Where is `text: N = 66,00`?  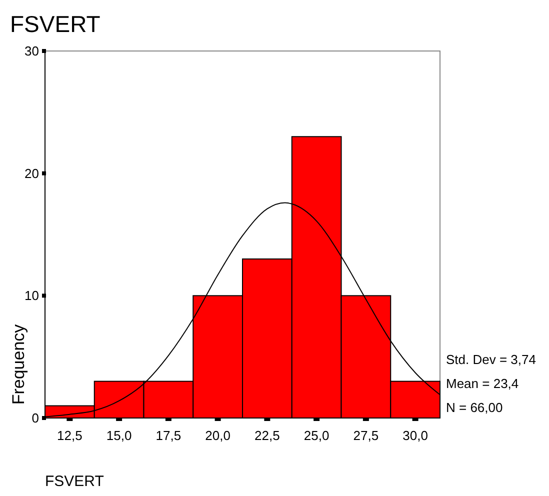
text: N = 66,00 is located at coordinates (474, 407).